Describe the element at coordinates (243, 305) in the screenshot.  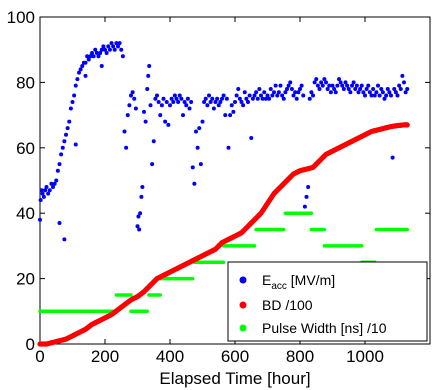
I see `legend-marker-bd` at that location.